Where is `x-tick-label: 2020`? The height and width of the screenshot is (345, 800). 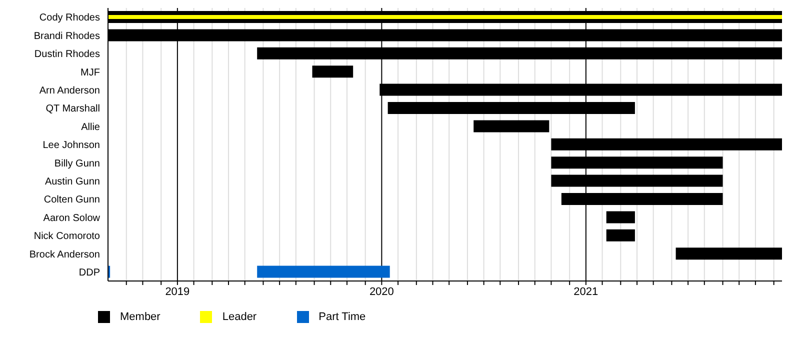 x-tick-label: 2020 is located at coordinates (381, 292).